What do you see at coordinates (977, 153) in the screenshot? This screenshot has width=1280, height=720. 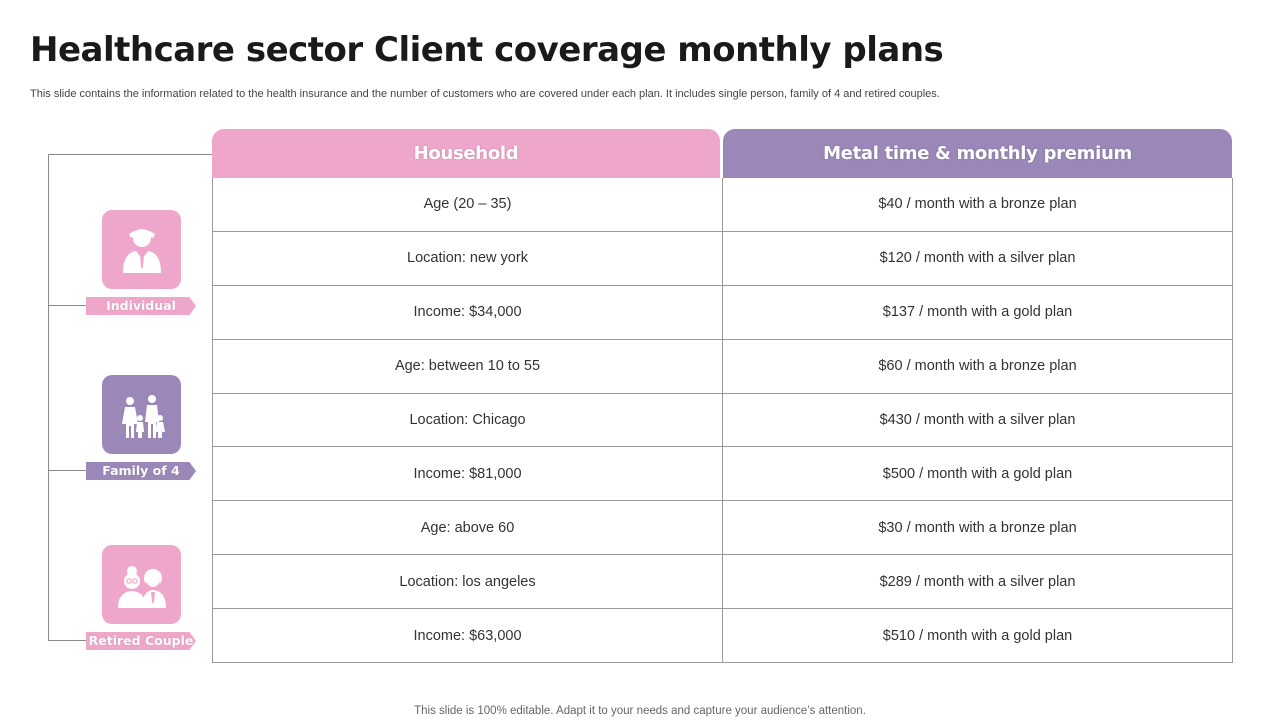 I see `column-header-metal-premium: Metal time & monthly premium` at bounding box center [977, 153].